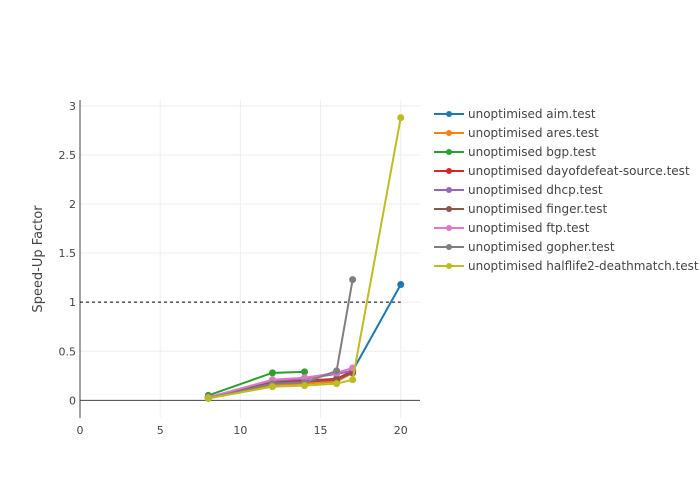 The height and width of the screenshot is (500, 700). What do you see at coordinates (532, 114) in the screenshot?
I see `legend-label: unoptimised aim.test` at bounding box center [532, 114].